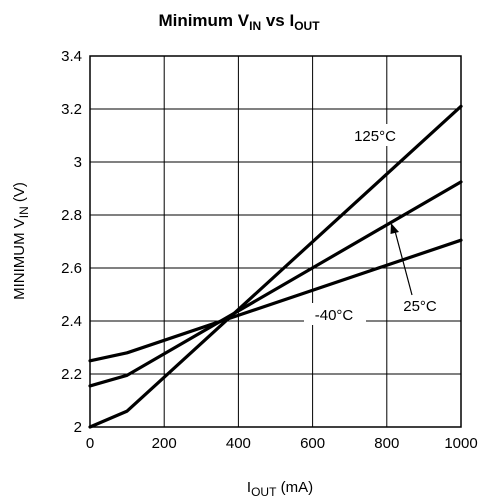 Image resolution: width=478 pixels, height=504 pixels. What do you see at coordinates (24, 212) in the screenshot?
I see `y-axis-label-subscript: IN` at bounding box center [24, 212].